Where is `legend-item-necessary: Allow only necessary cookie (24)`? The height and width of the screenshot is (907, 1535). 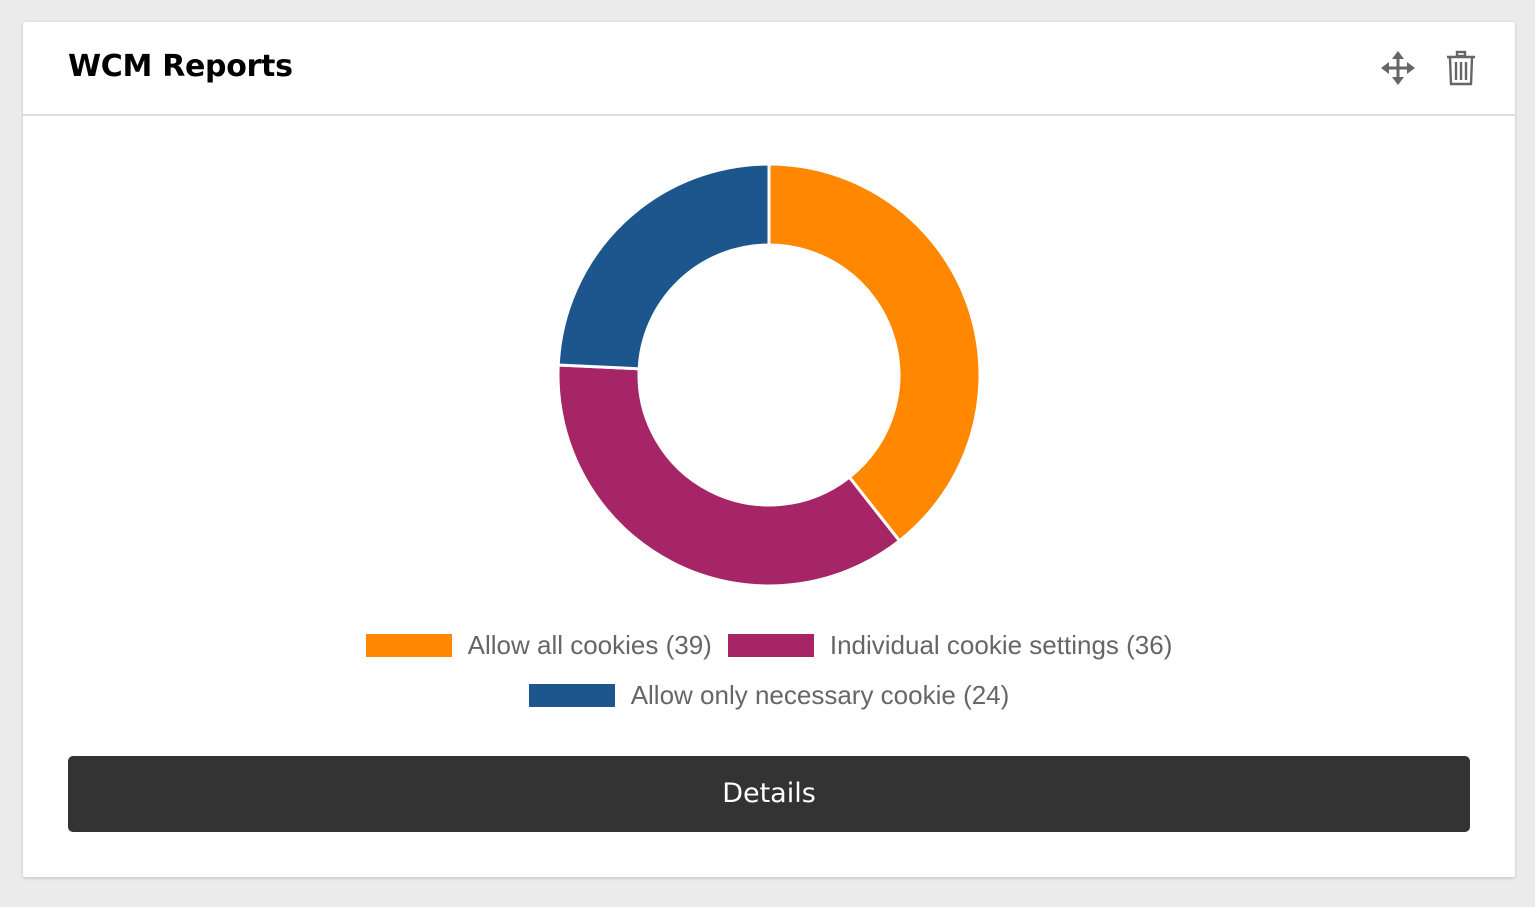
legend-item-necessary: Allow only necessary cookie (24) is located at coordinates (769, 695).